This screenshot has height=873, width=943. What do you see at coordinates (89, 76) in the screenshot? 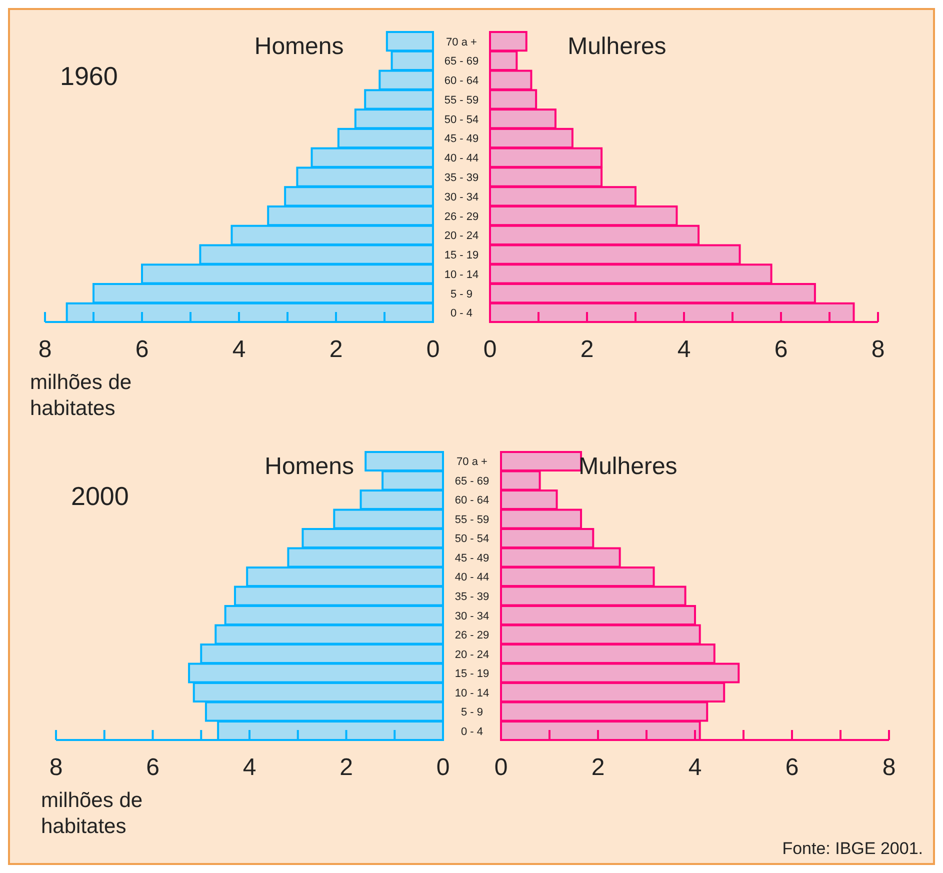
I see `text: 1960` at bounding box center [89, 76].